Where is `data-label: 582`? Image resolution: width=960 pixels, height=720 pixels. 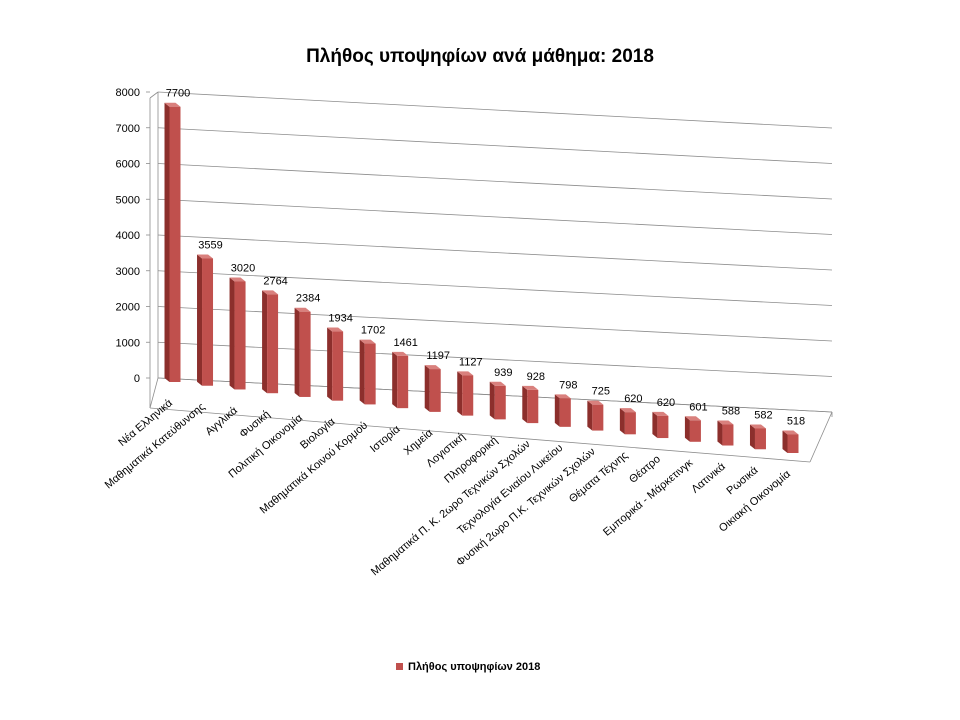 data-label: 582 is located at coordinates (763, 415).